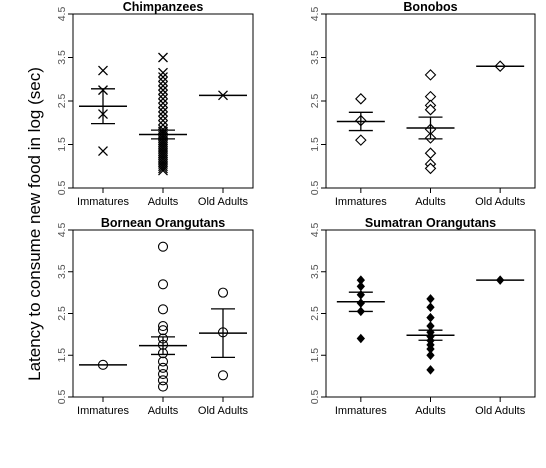  Describe the element at coordinates (163, 7) in the screenshot. I see `panel-title: Chimpanzees` at that location.